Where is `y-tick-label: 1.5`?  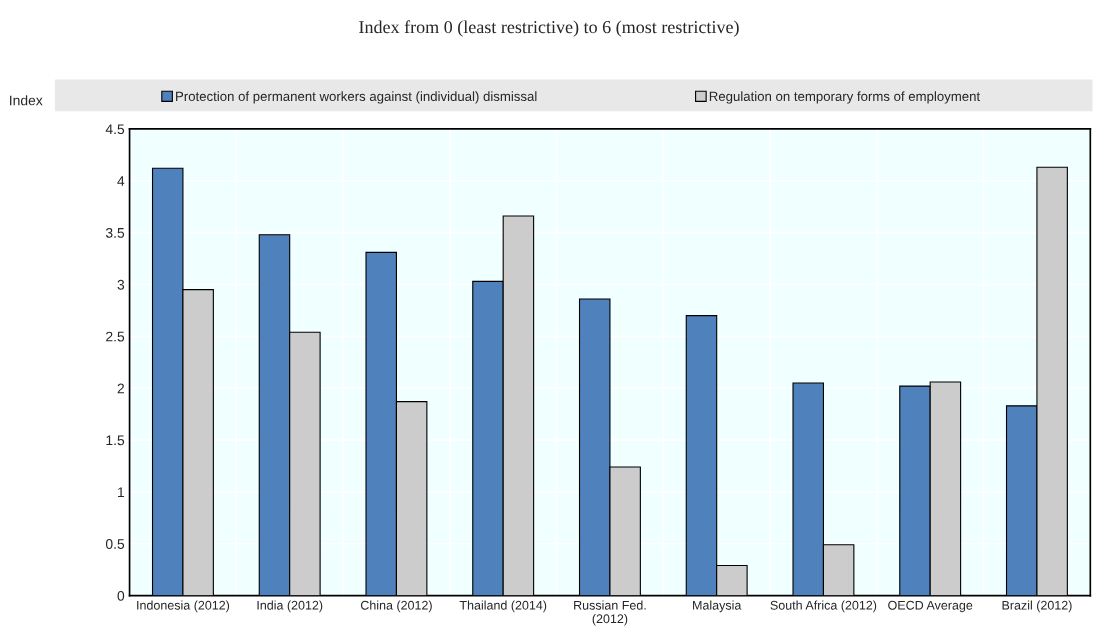 y-tick-label: 1.5 is located at coordinates (115, 440).